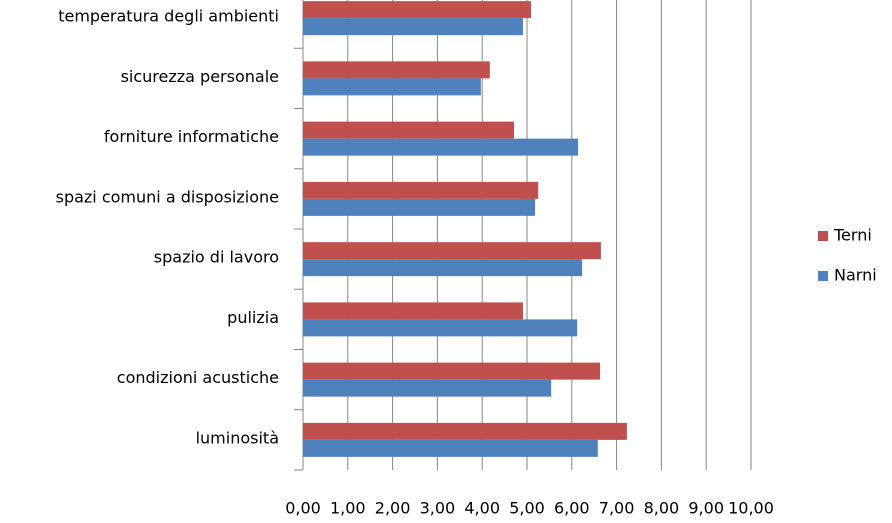  I want to click on x-tick-label: 9,00, so click(706, 508).